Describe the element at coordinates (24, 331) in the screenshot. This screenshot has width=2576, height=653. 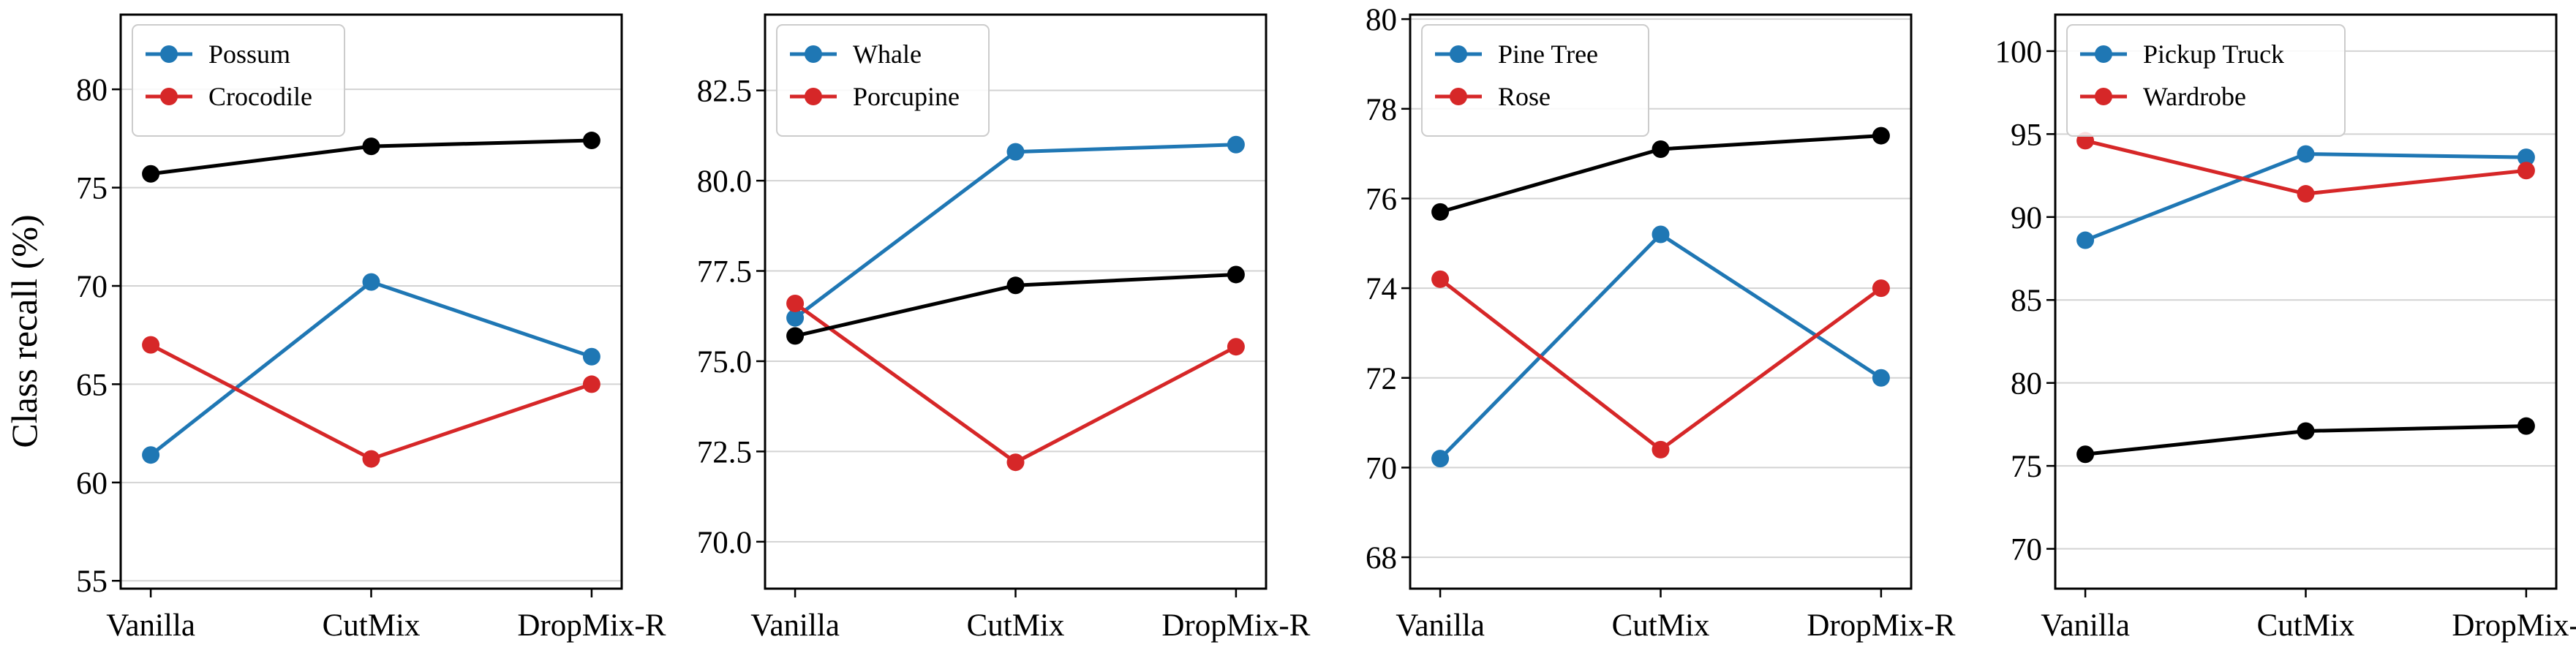
I see `y-axis-label: Class recall (%)` at that location.